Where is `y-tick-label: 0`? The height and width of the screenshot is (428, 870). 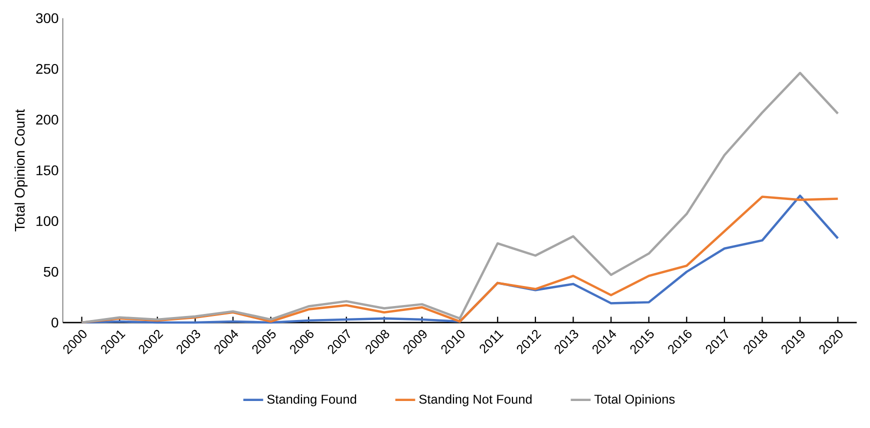 y-tick-label: 0 is located at coordinates (55, 322).